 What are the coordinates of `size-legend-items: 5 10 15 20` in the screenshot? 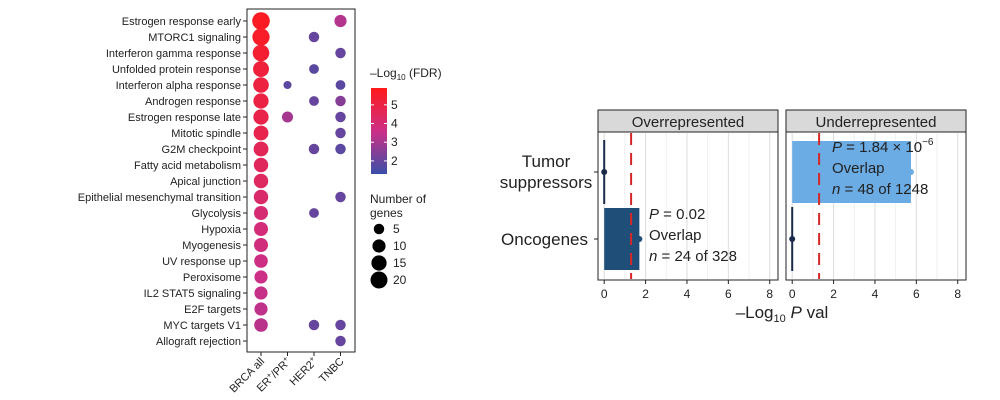 It's located at (388, 255).